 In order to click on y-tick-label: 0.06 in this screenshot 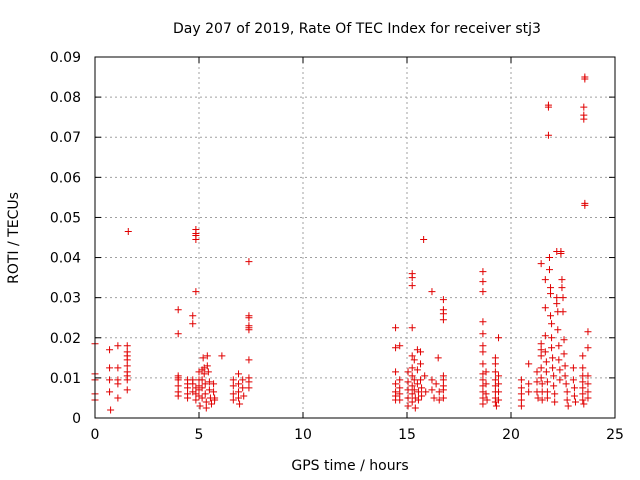, I will do `click(65, 178)`.